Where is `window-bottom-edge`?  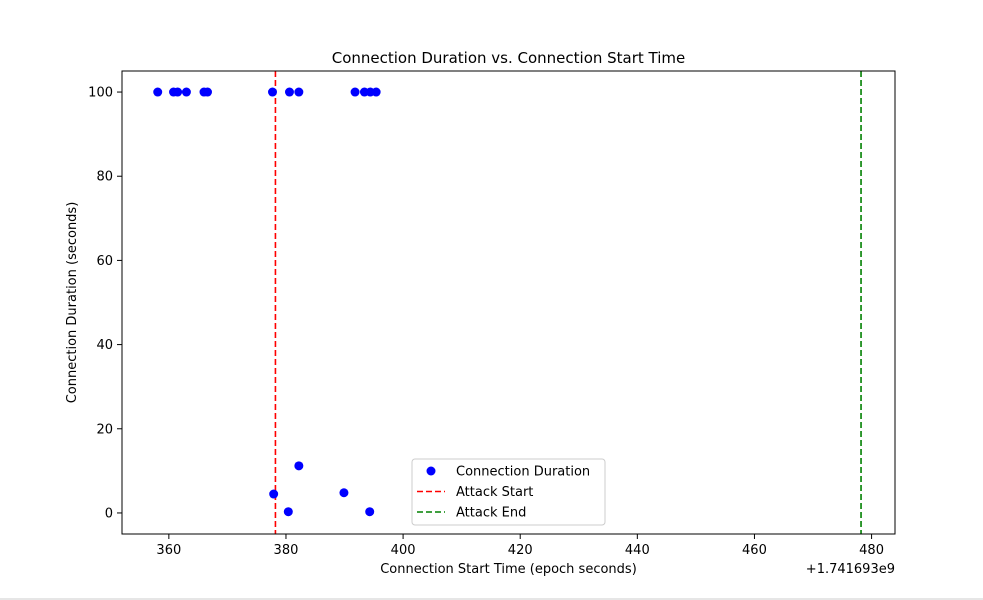 window-bottom-edge is located at coordinates (491, 599).